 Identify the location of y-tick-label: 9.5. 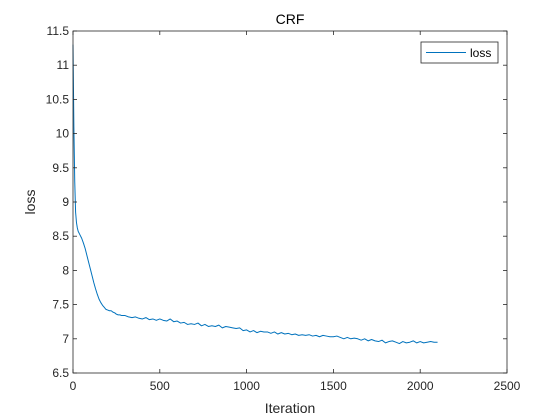
(60, 168).